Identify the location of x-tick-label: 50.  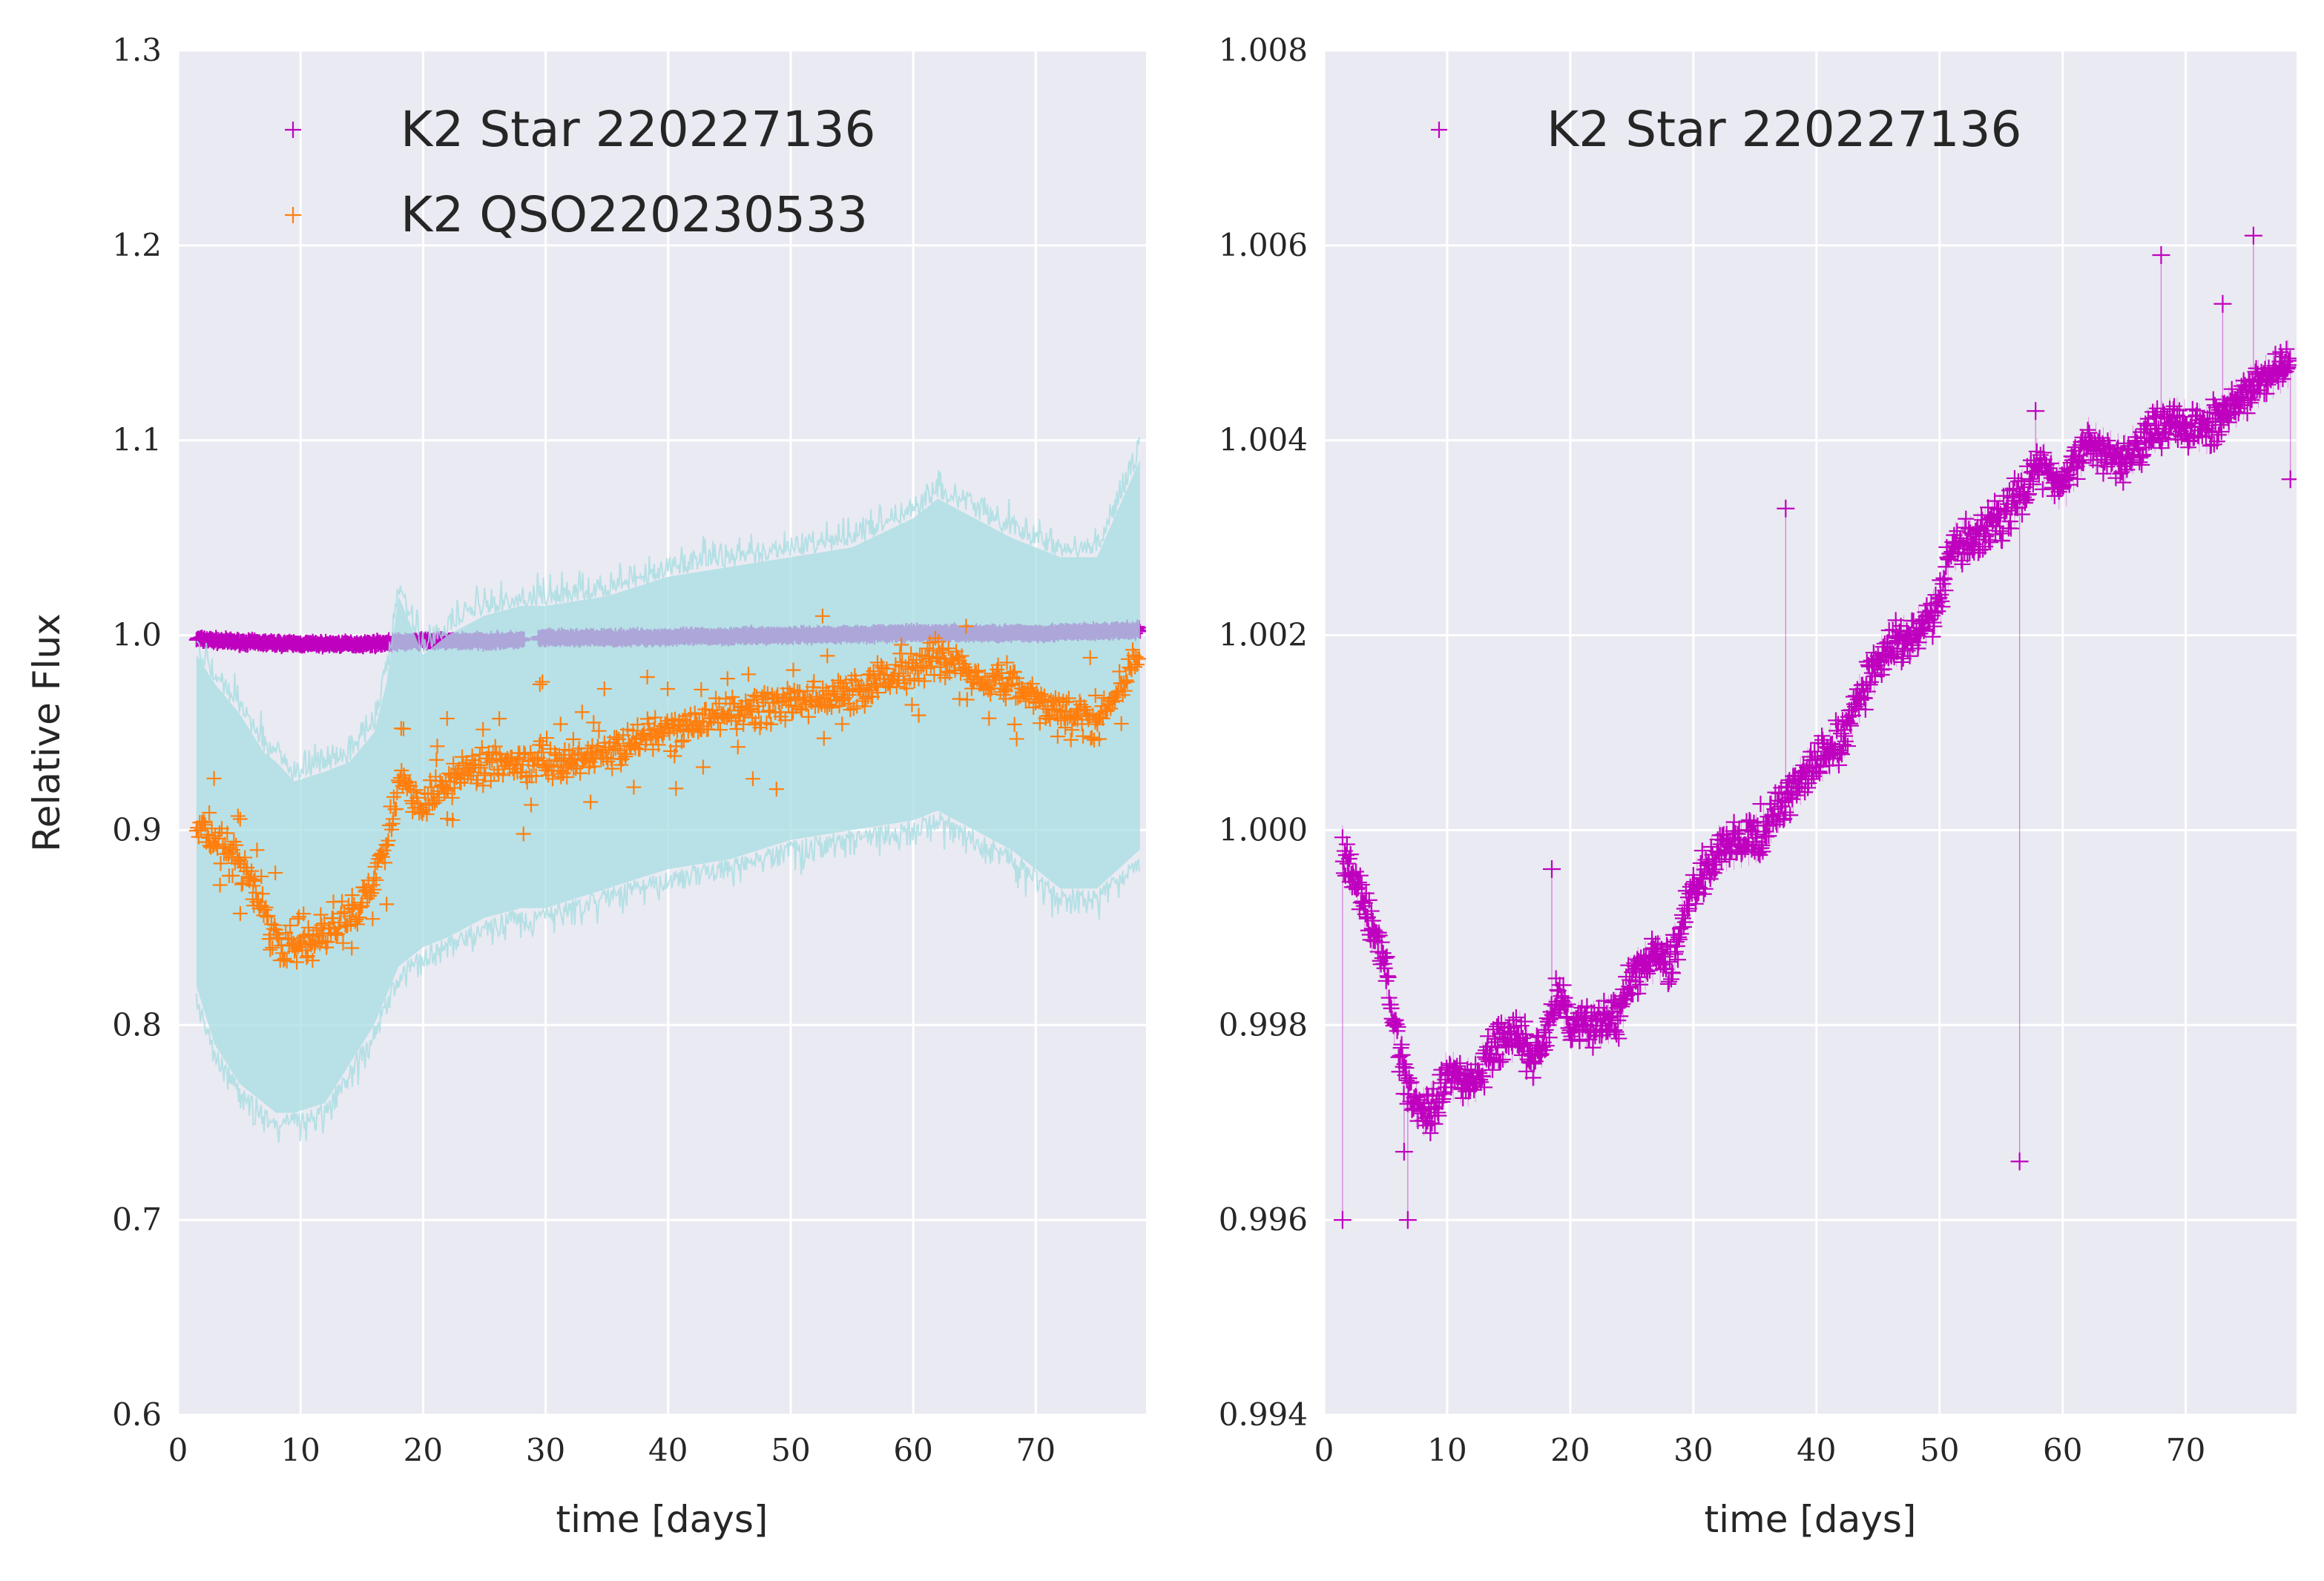
(790, 1450).